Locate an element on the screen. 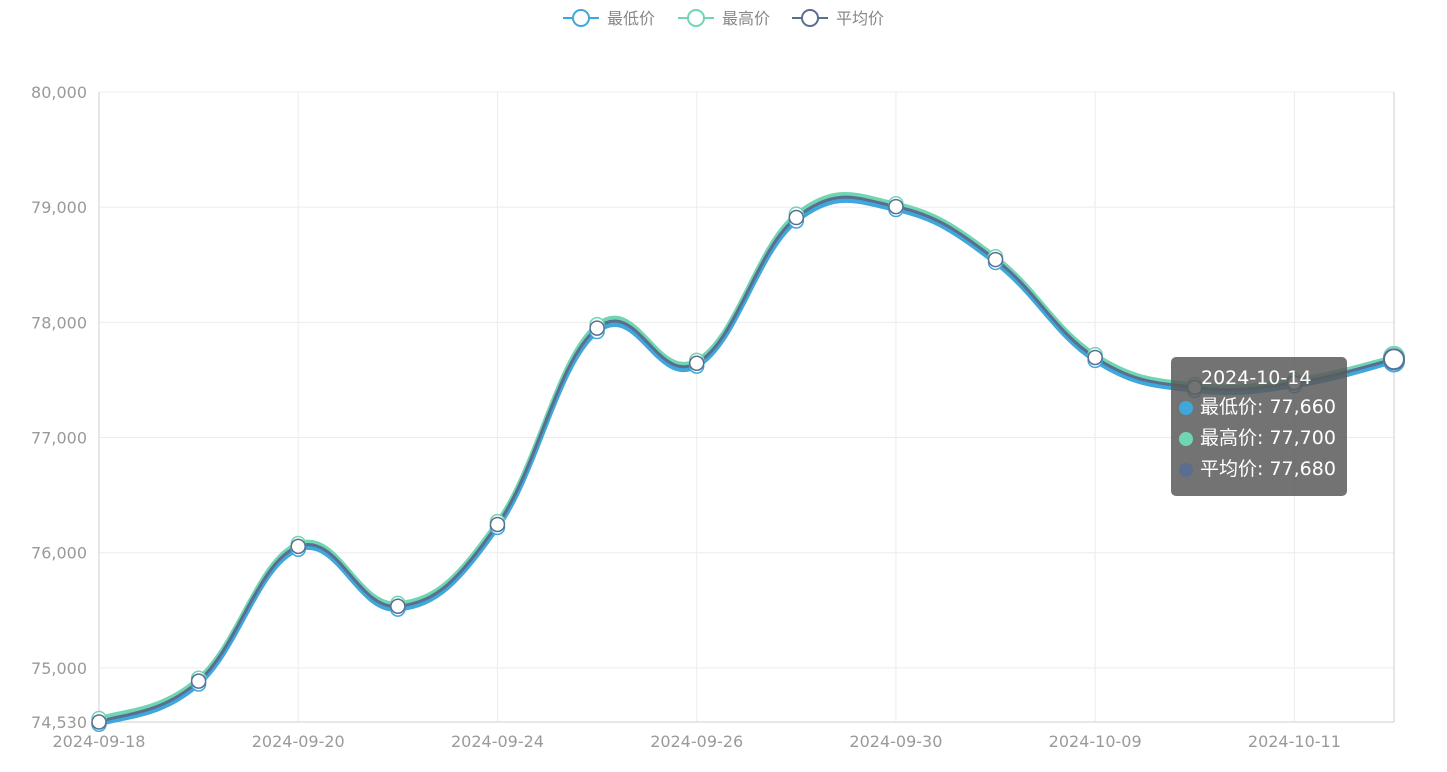 This screenshot has width=1447, height=772. tooltip-row-avg: 平均价: 77,680 is located at coordinates (1263, 469).